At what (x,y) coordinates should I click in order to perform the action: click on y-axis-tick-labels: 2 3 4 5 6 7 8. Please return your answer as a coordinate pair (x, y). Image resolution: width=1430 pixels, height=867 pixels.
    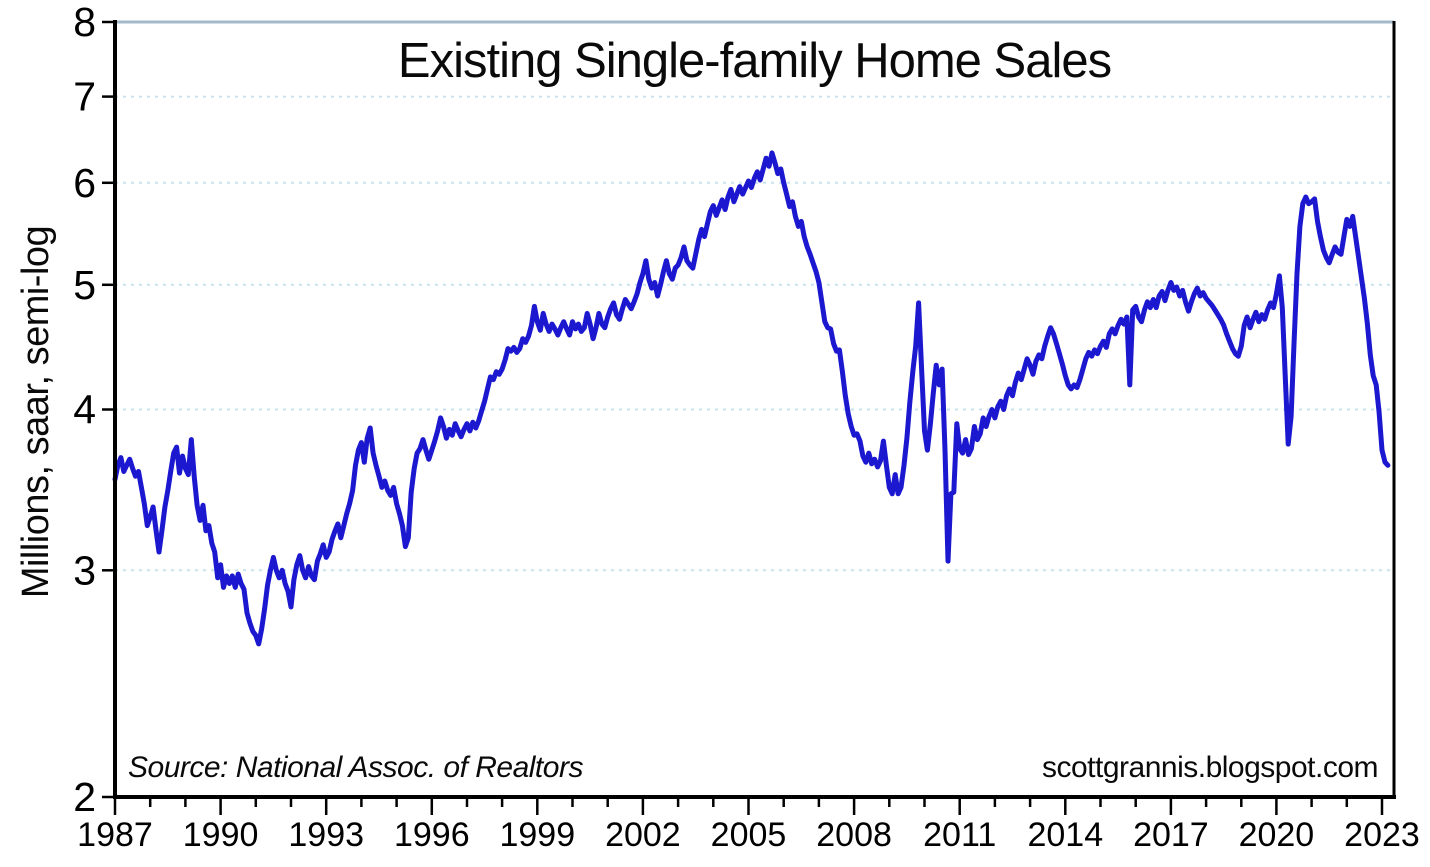
    Looking at the image, I should click on (84, 410).